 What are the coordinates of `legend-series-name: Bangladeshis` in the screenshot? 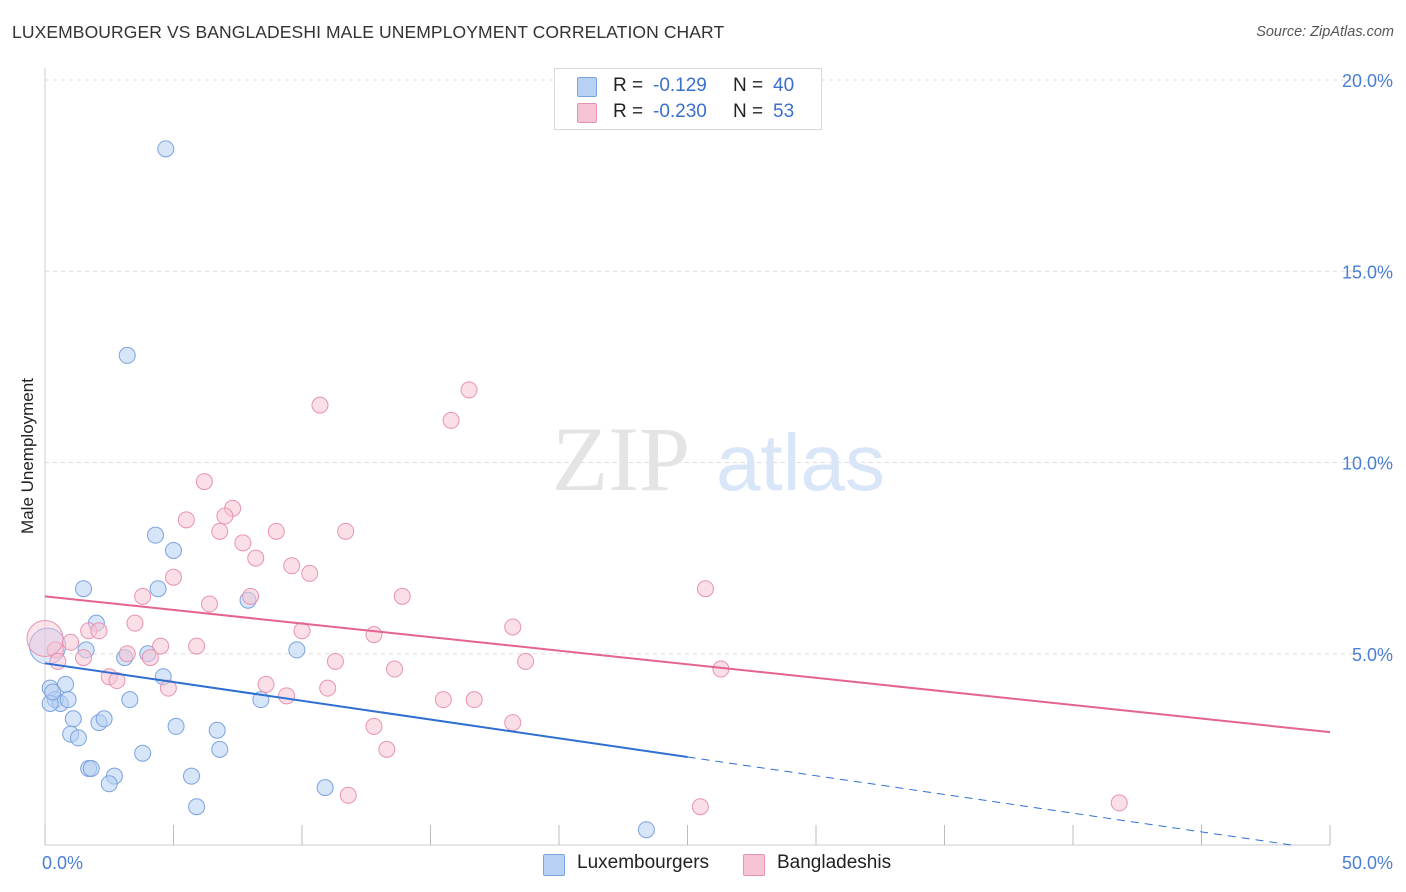 It's located at (834, 862).